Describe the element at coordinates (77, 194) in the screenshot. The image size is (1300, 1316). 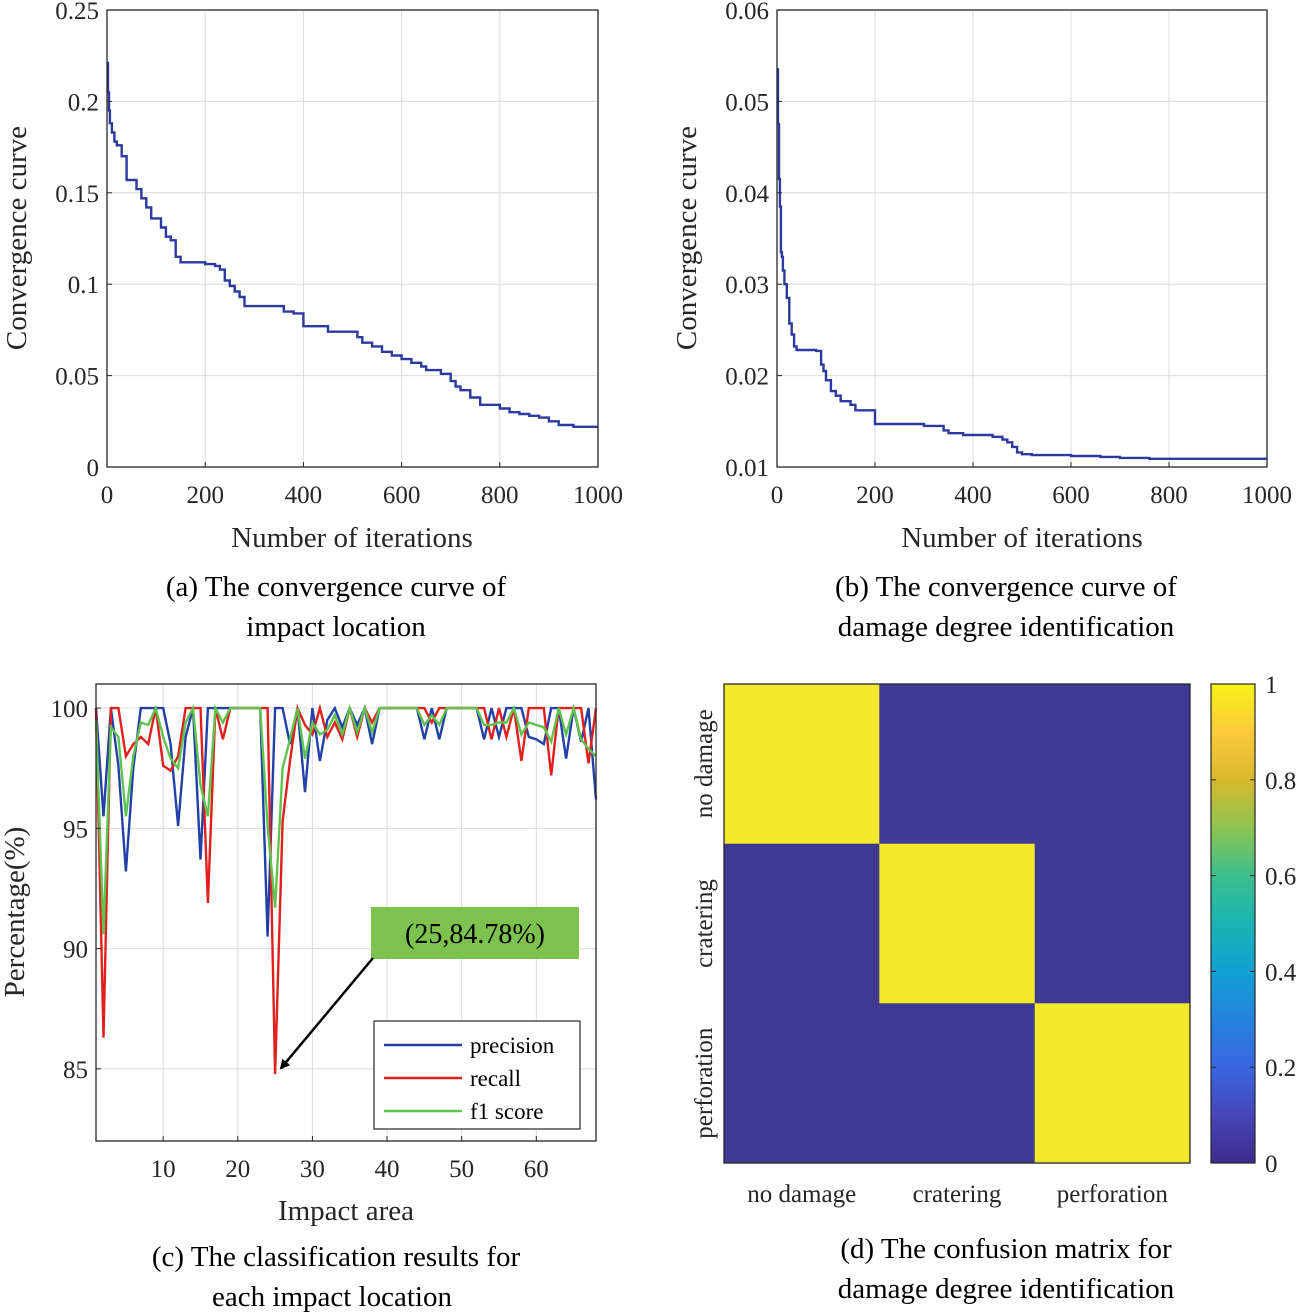
I see `panel-a-ytick-label: 0.15` at that location.